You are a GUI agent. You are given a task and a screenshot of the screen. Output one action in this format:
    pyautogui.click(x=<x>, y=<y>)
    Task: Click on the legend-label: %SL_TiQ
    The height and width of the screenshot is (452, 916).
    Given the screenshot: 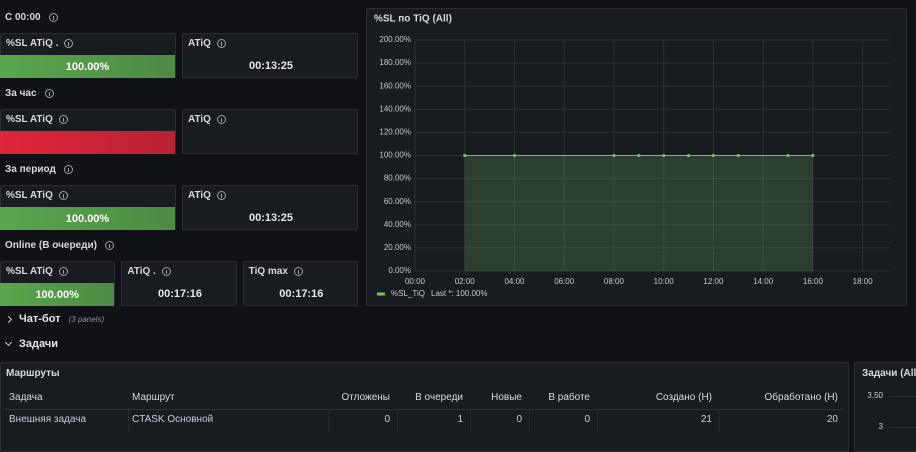 What is the action you would take?
    pyautogui.click(x=408, y=293)
    